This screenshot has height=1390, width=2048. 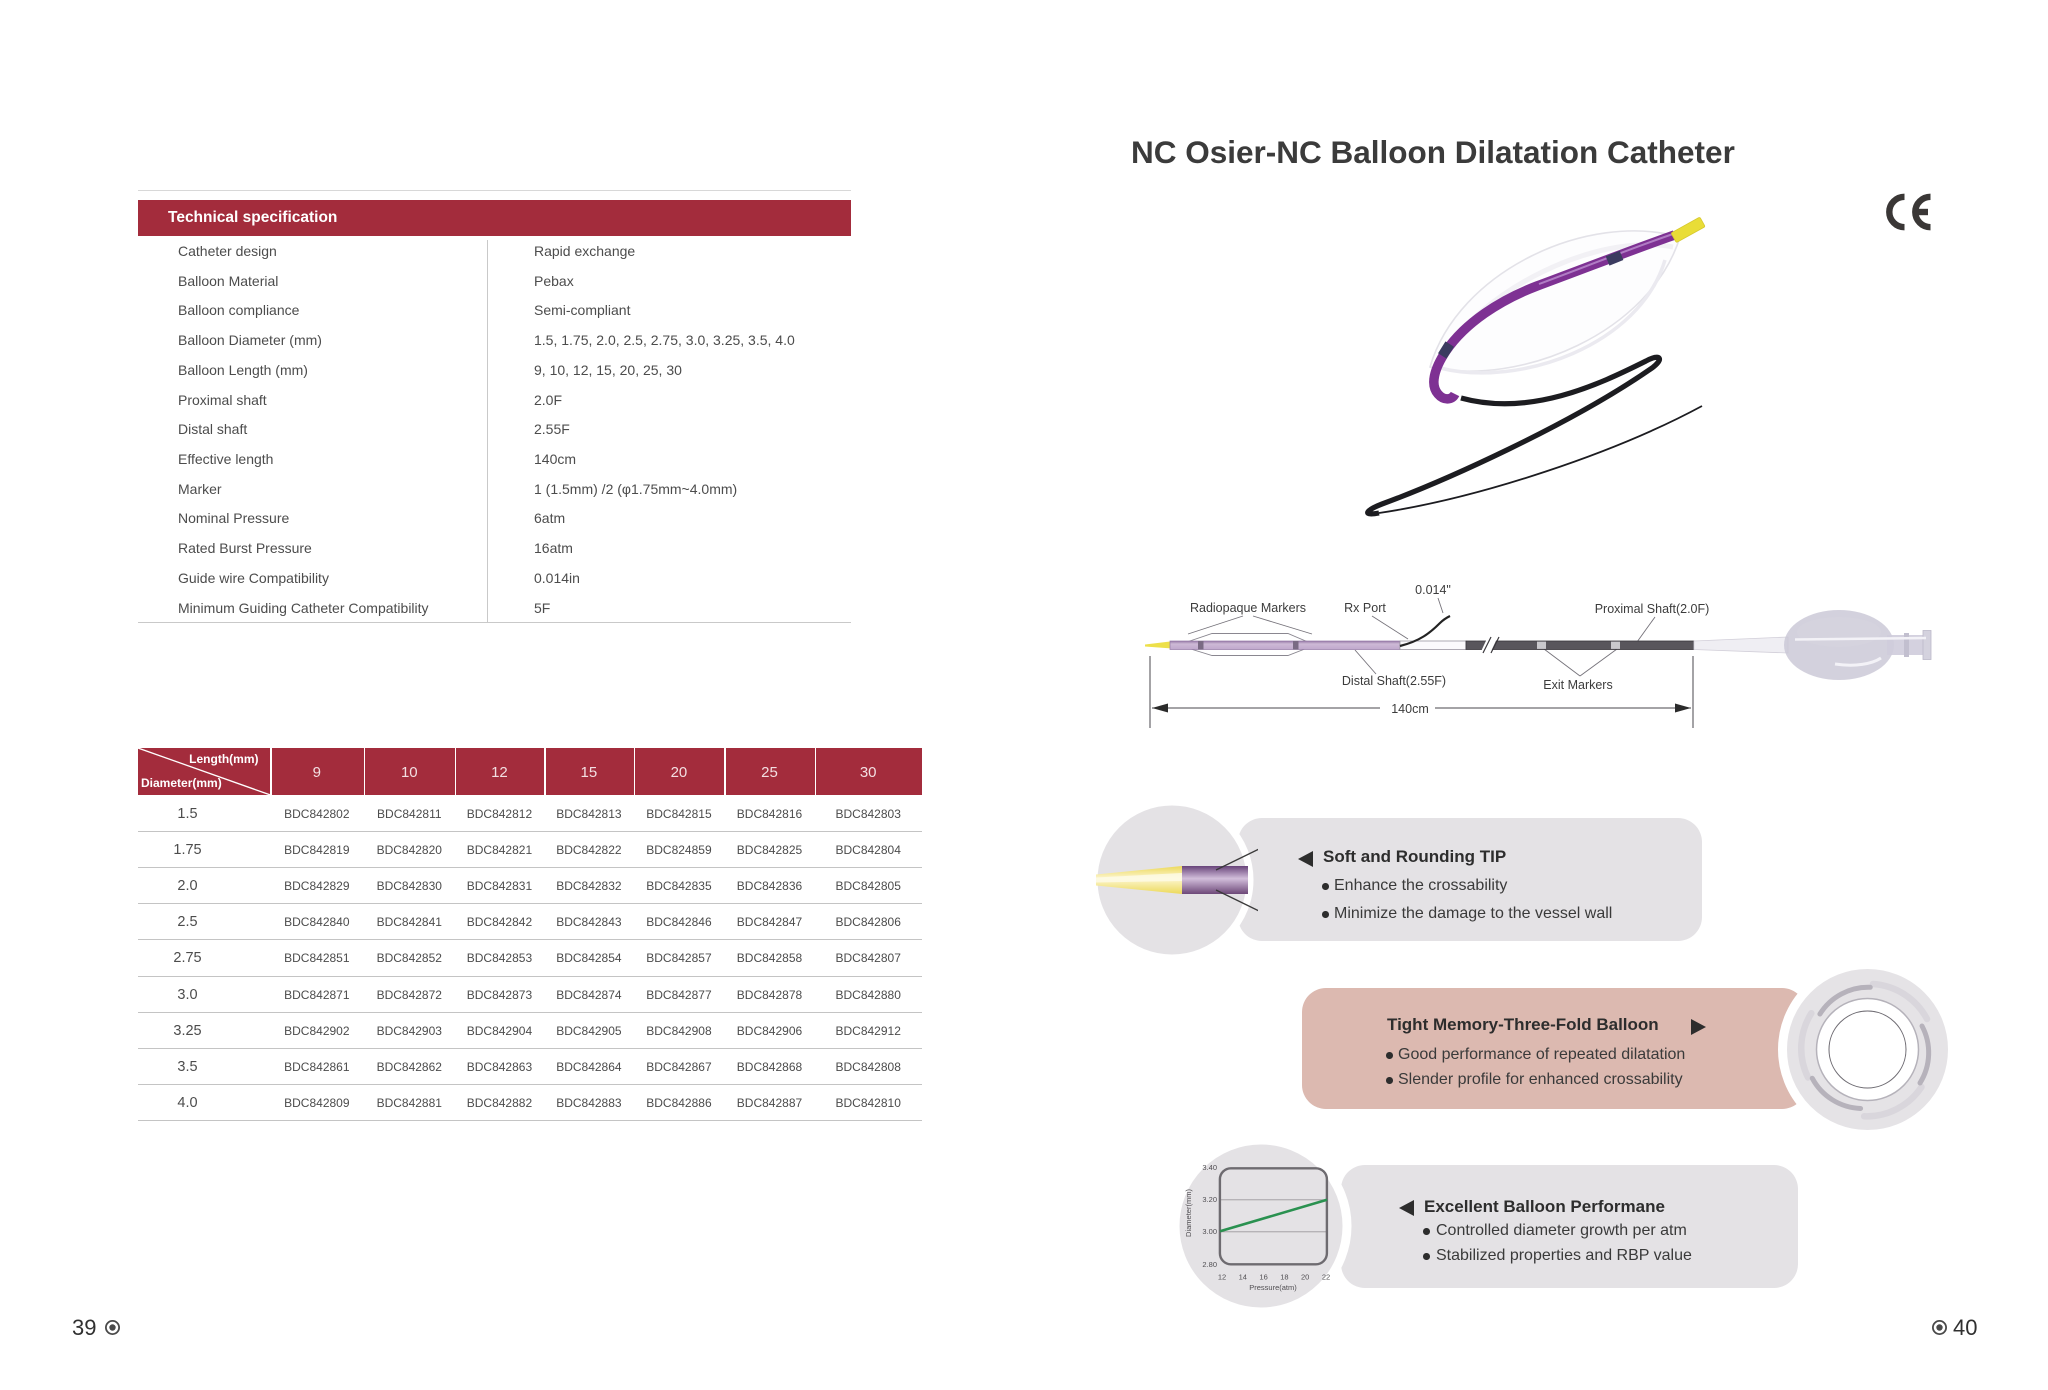 What do you see at coordinates (1365, 608) in the screenshot?
I see `svg-text: Rx Port` at bounding box center [1365, 608].